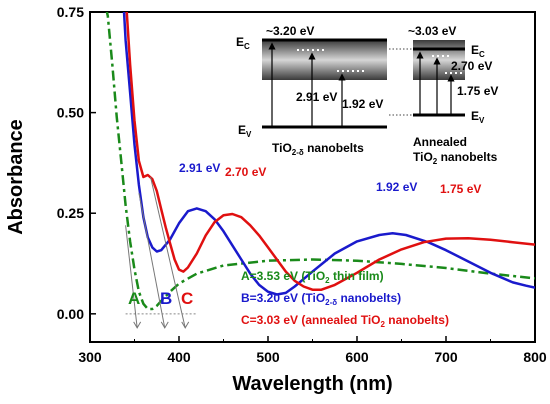 The height and width of the screenshot is (404, 550). I want to click on x-tick-label: 700, so click(446, 357).